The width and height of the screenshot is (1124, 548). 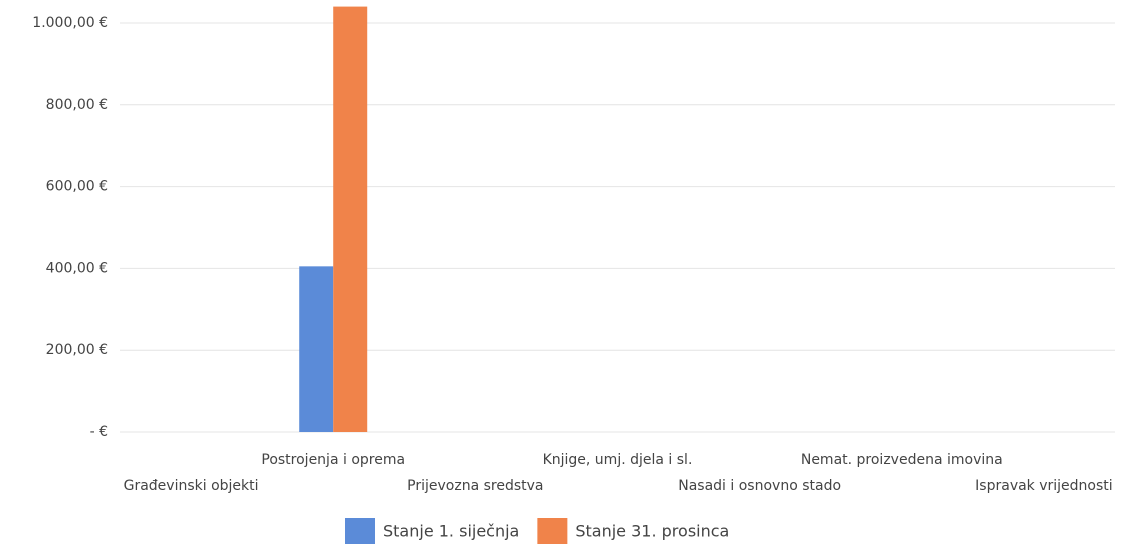 I want to click on x-tick-label: Nasadi i osnovno stado, so click(x=759, y=486).